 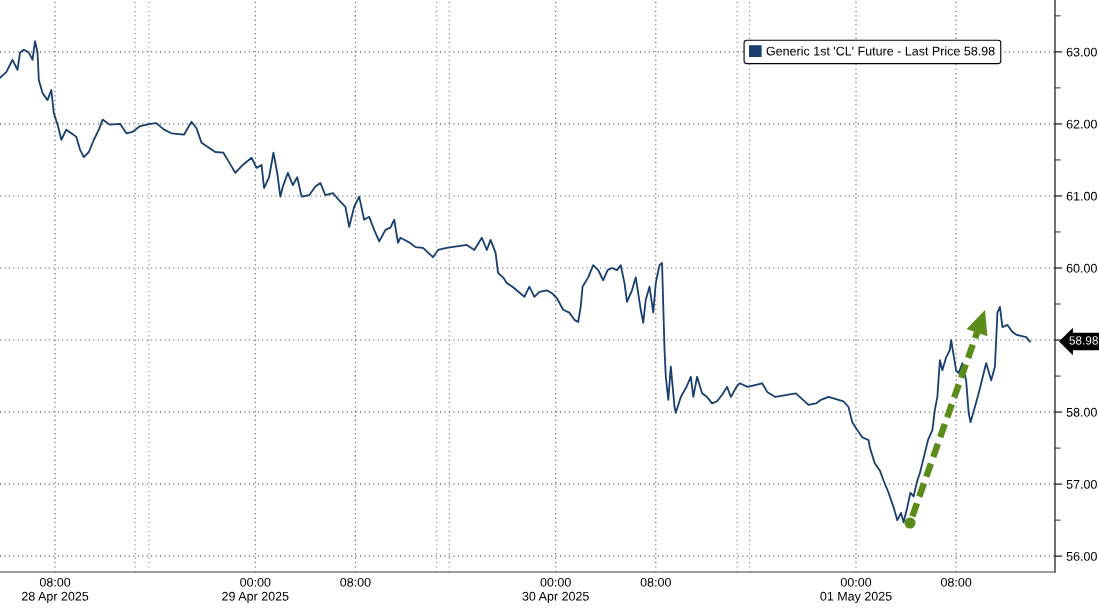 What do you see at coordinates (1081, 556) in the screenshot?
I see `y-tick-label: 56.00` at bounding box center [1081, 556].